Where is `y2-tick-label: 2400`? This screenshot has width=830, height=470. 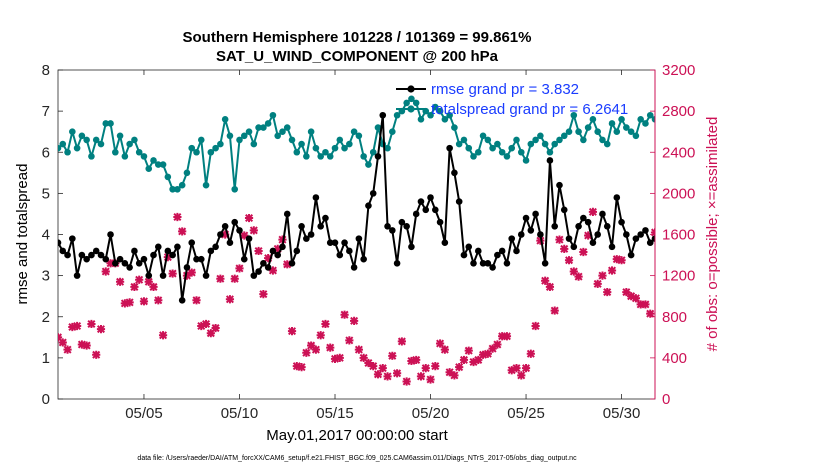 y2-tick-label: 2400 is located at coordinates (678, 152).